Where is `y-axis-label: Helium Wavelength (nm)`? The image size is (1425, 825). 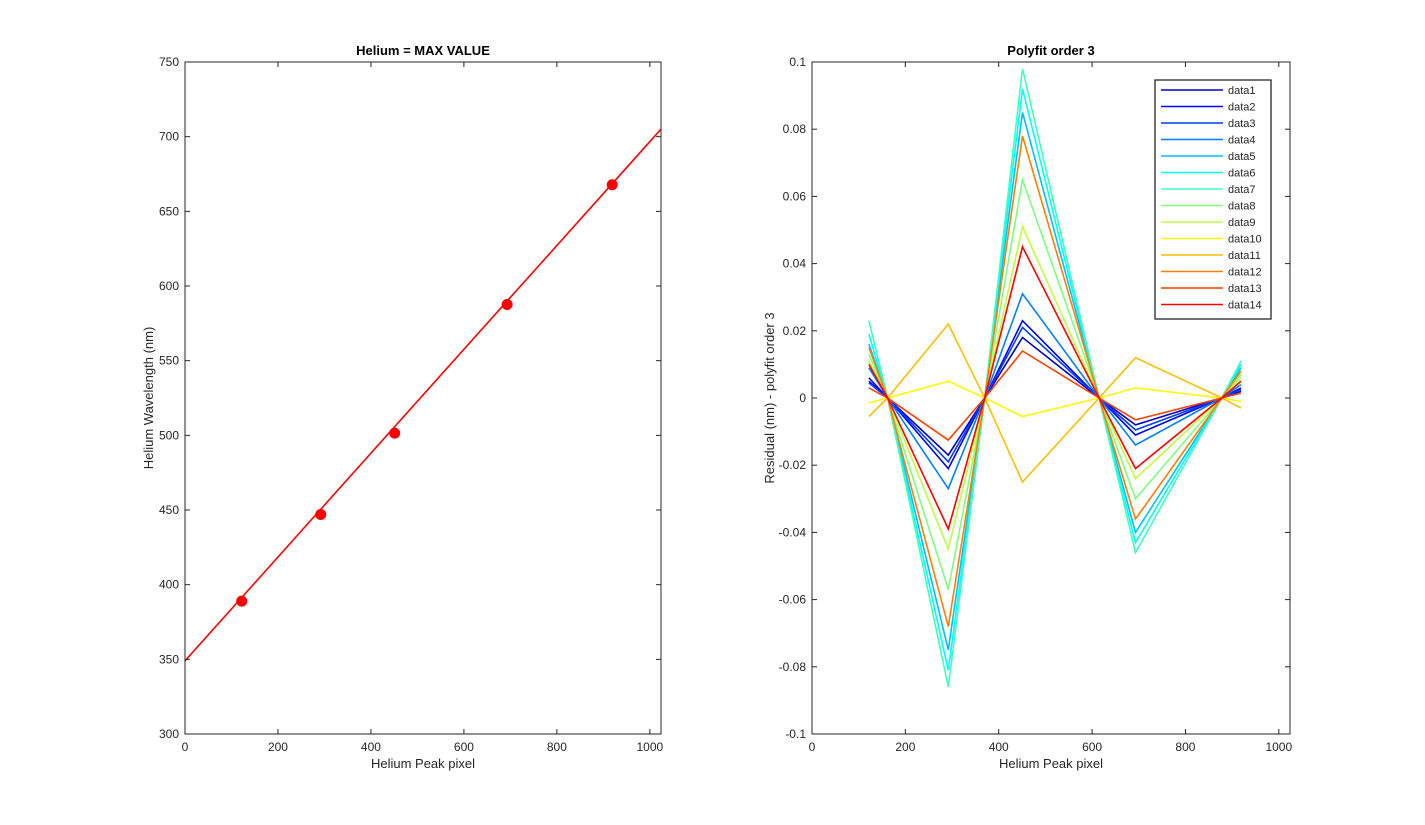
y-axis-label: Helium Wavelength (nm) is located at coordinates (148, 398).